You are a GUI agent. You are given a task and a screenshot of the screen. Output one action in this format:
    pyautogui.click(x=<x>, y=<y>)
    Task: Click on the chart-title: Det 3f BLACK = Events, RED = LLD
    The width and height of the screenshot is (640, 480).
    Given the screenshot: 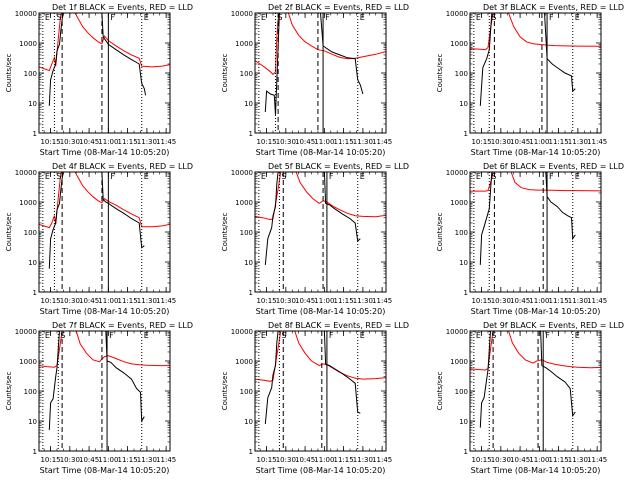 What is the action you would take?
    pyautogui.click(x=553, y=7)
    